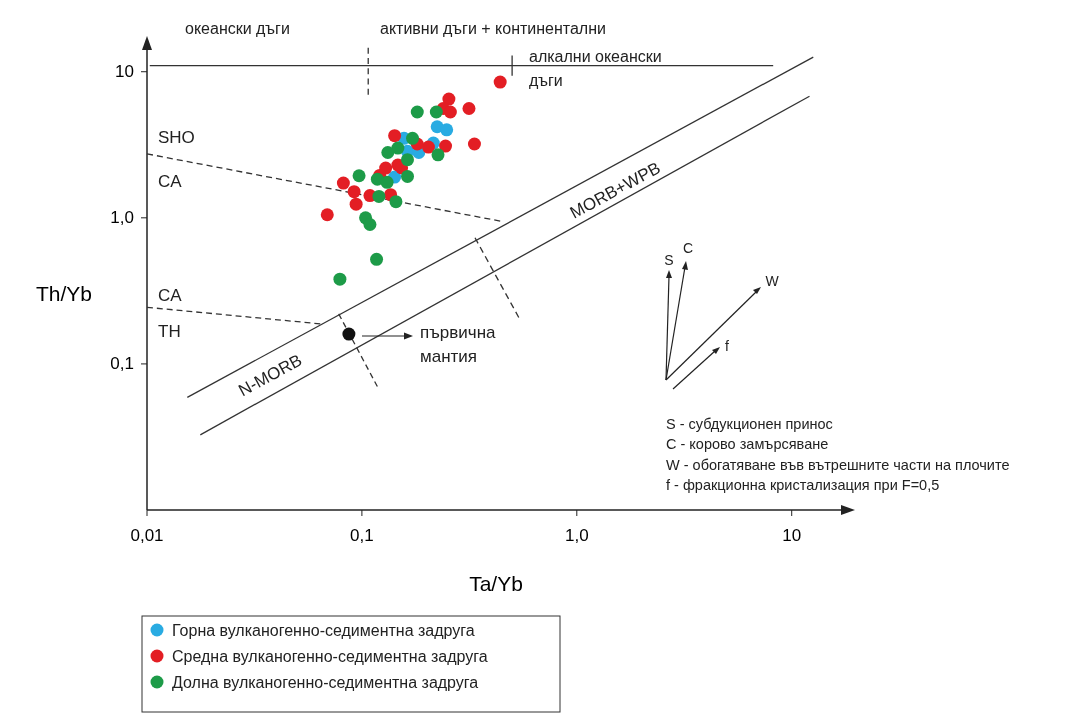 The width and height of the screenshot is (1088, 713). Describe the element at coordinates (727, 346) in the screenshot. I see `annotation: f` at that location.